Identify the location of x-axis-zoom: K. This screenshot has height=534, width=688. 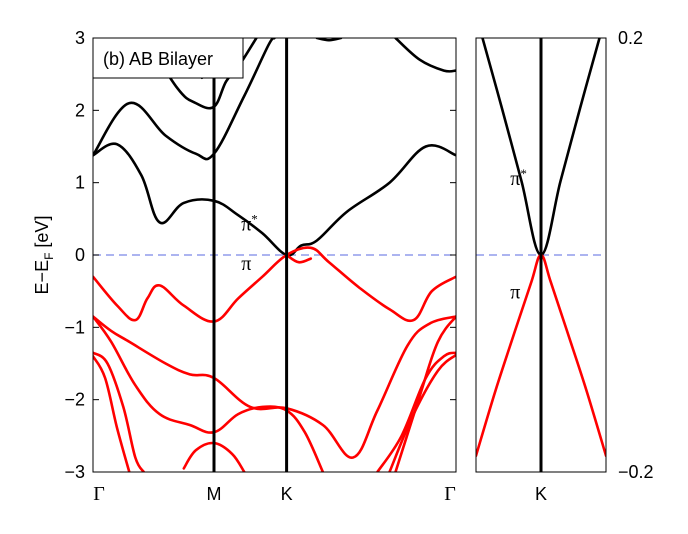
(541, 494).